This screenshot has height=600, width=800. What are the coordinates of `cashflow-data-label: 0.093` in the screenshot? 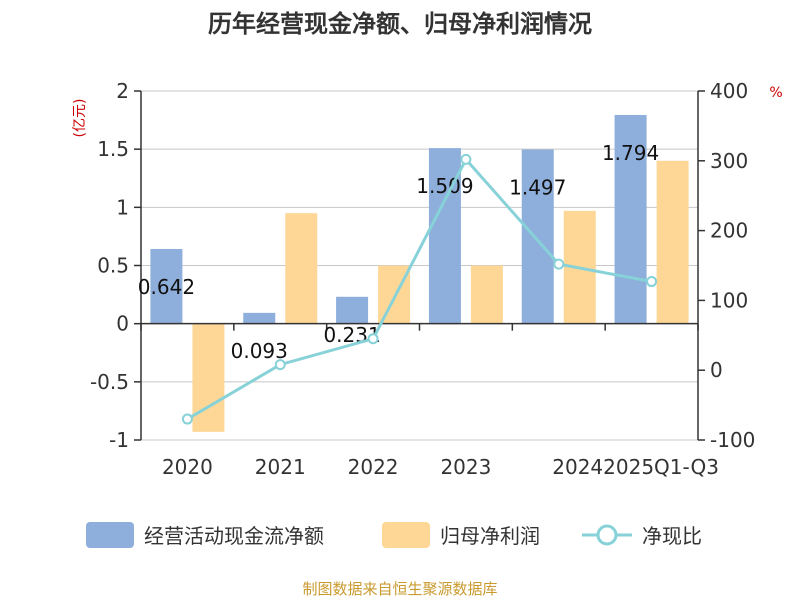 It's located at (259, 351).